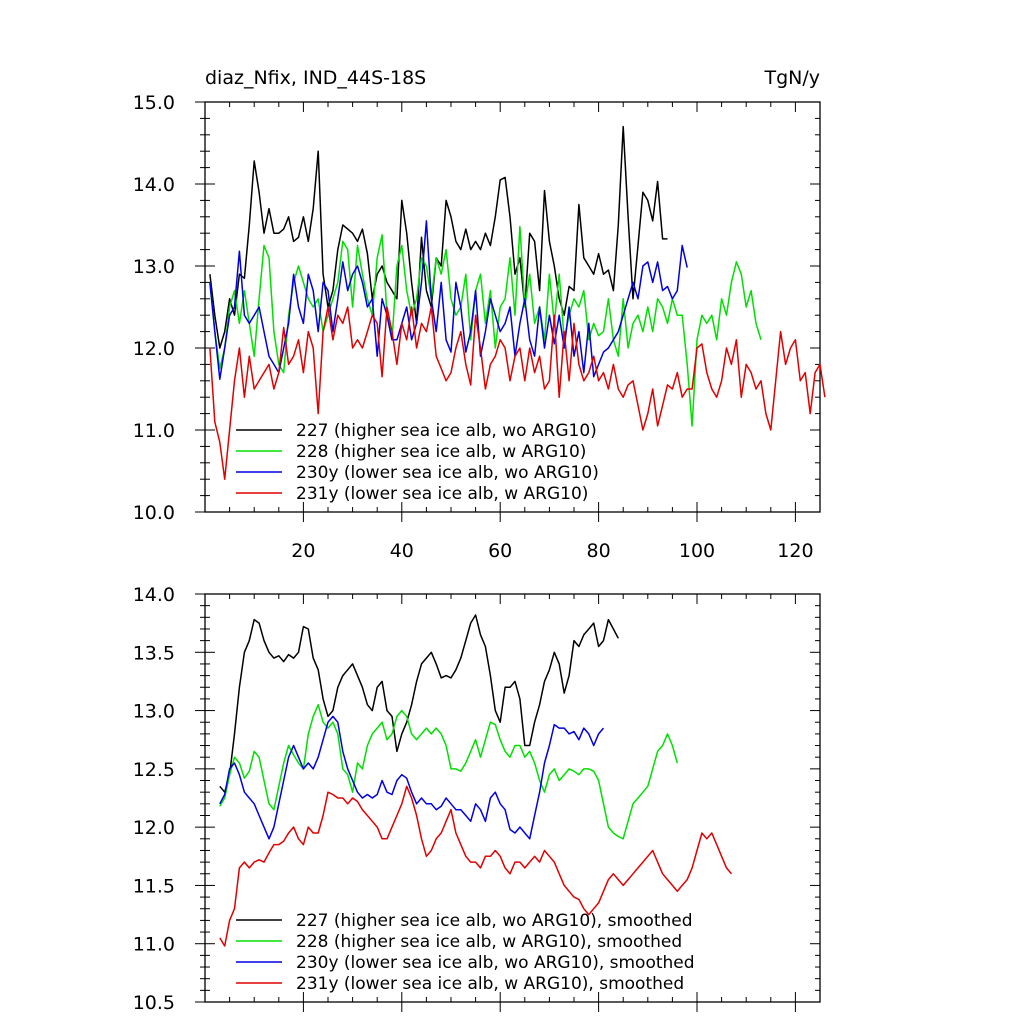 This screenshot has width=1024, height=1024. Describe the element at coordinates (442, 494) in the screenshot. I see `legend-entry: 231y (lower sea ice alb, w ARG10)` at that location.